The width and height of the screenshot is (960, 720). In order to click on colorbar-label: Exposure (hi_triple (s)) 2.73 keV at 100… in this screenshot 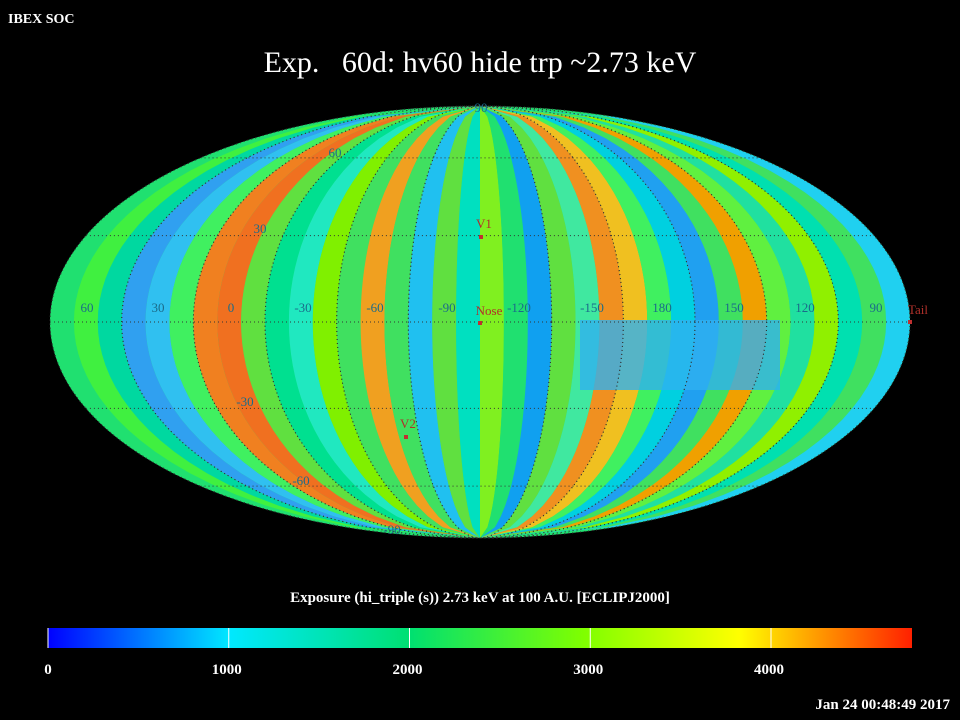, I will do `click(480, 598)`.